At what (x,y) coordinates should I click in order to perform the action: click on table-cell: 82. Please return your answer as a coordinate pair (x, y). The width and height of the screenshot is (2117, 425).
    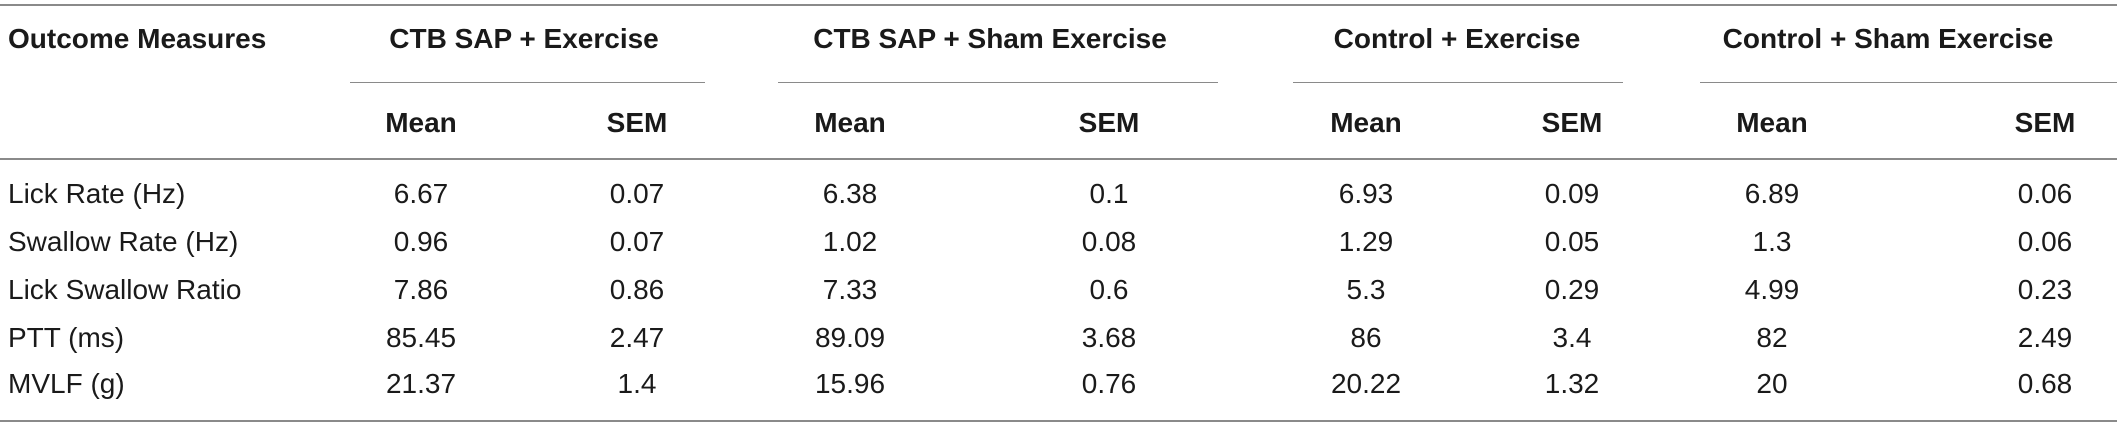
    Looking at the image, I should click on (1772, 337).